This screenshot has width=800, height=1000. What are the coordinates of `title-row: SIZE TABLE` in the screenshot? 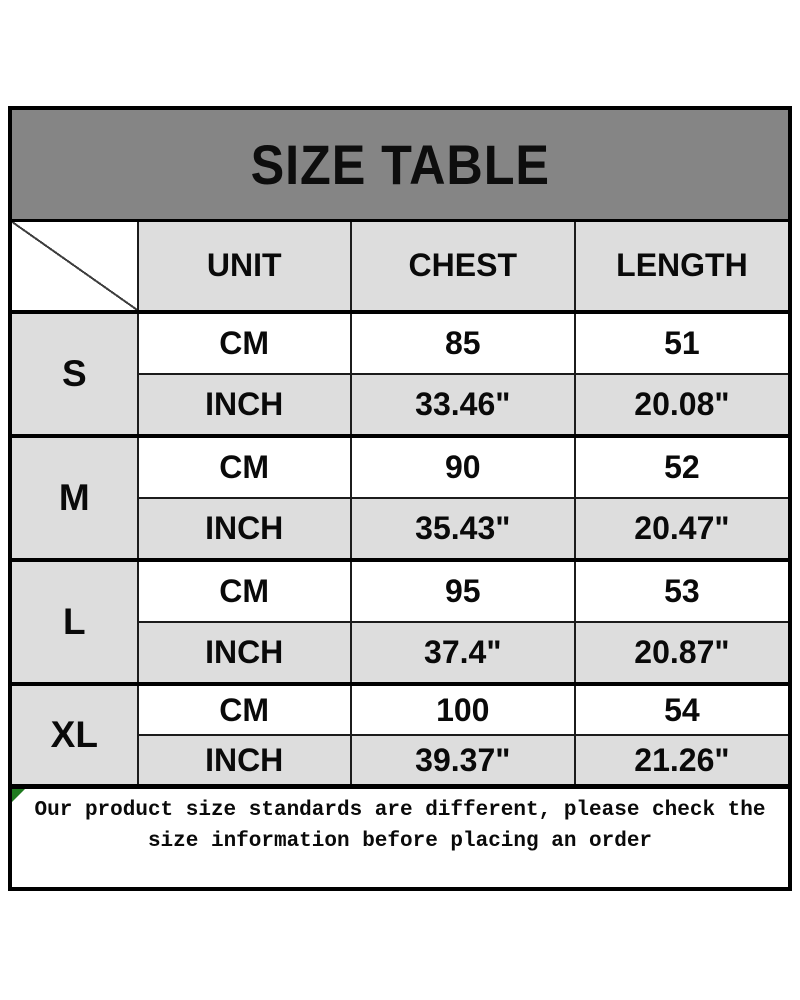 It's located at (400, 164).